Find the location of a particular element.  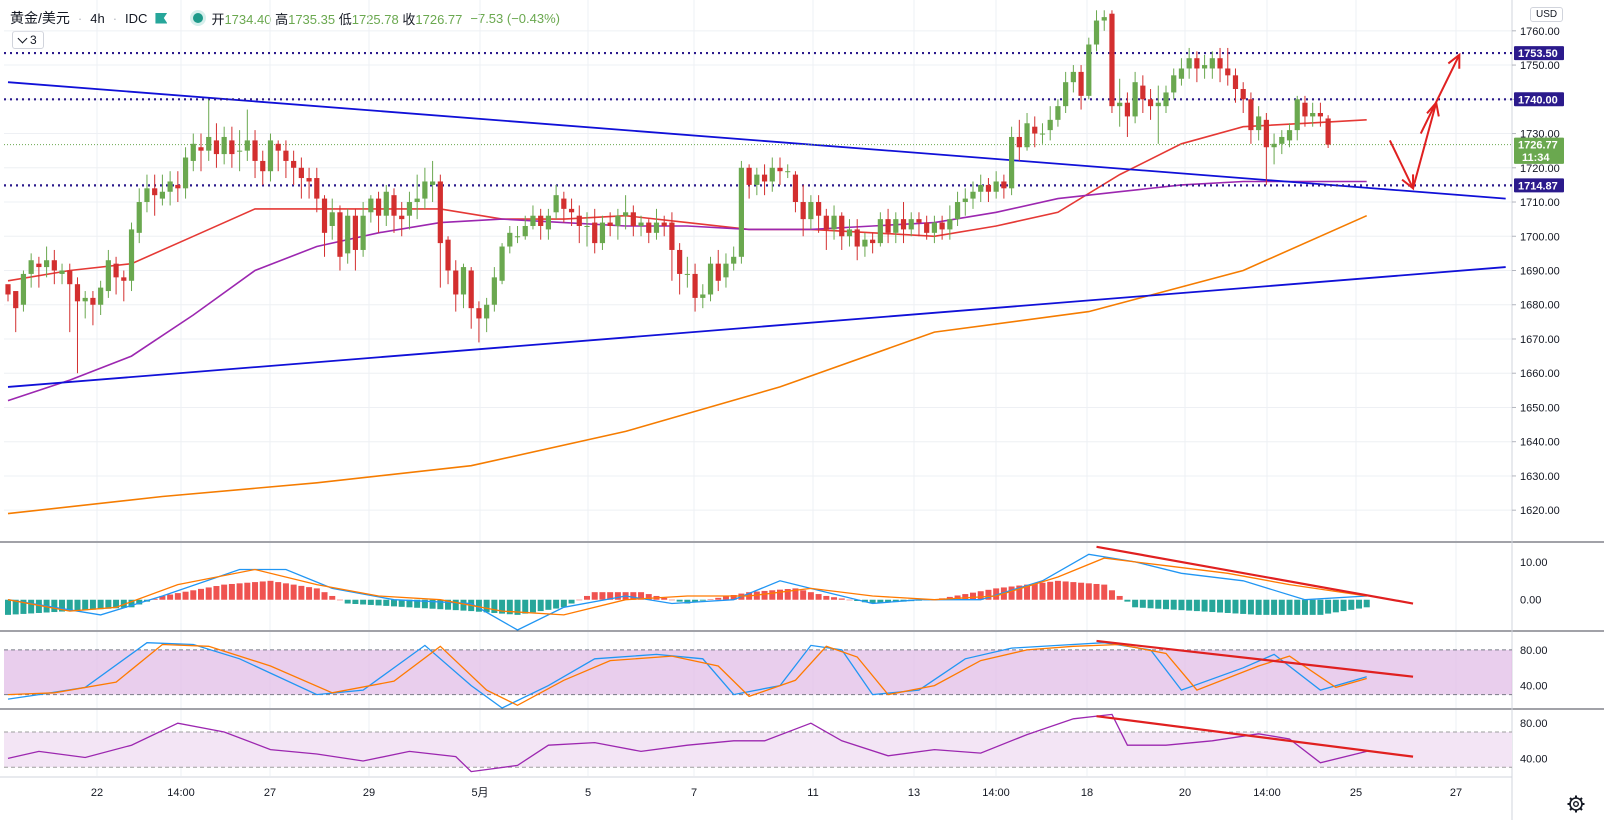

currency-button: USD is located at coordinates (1547, 14).